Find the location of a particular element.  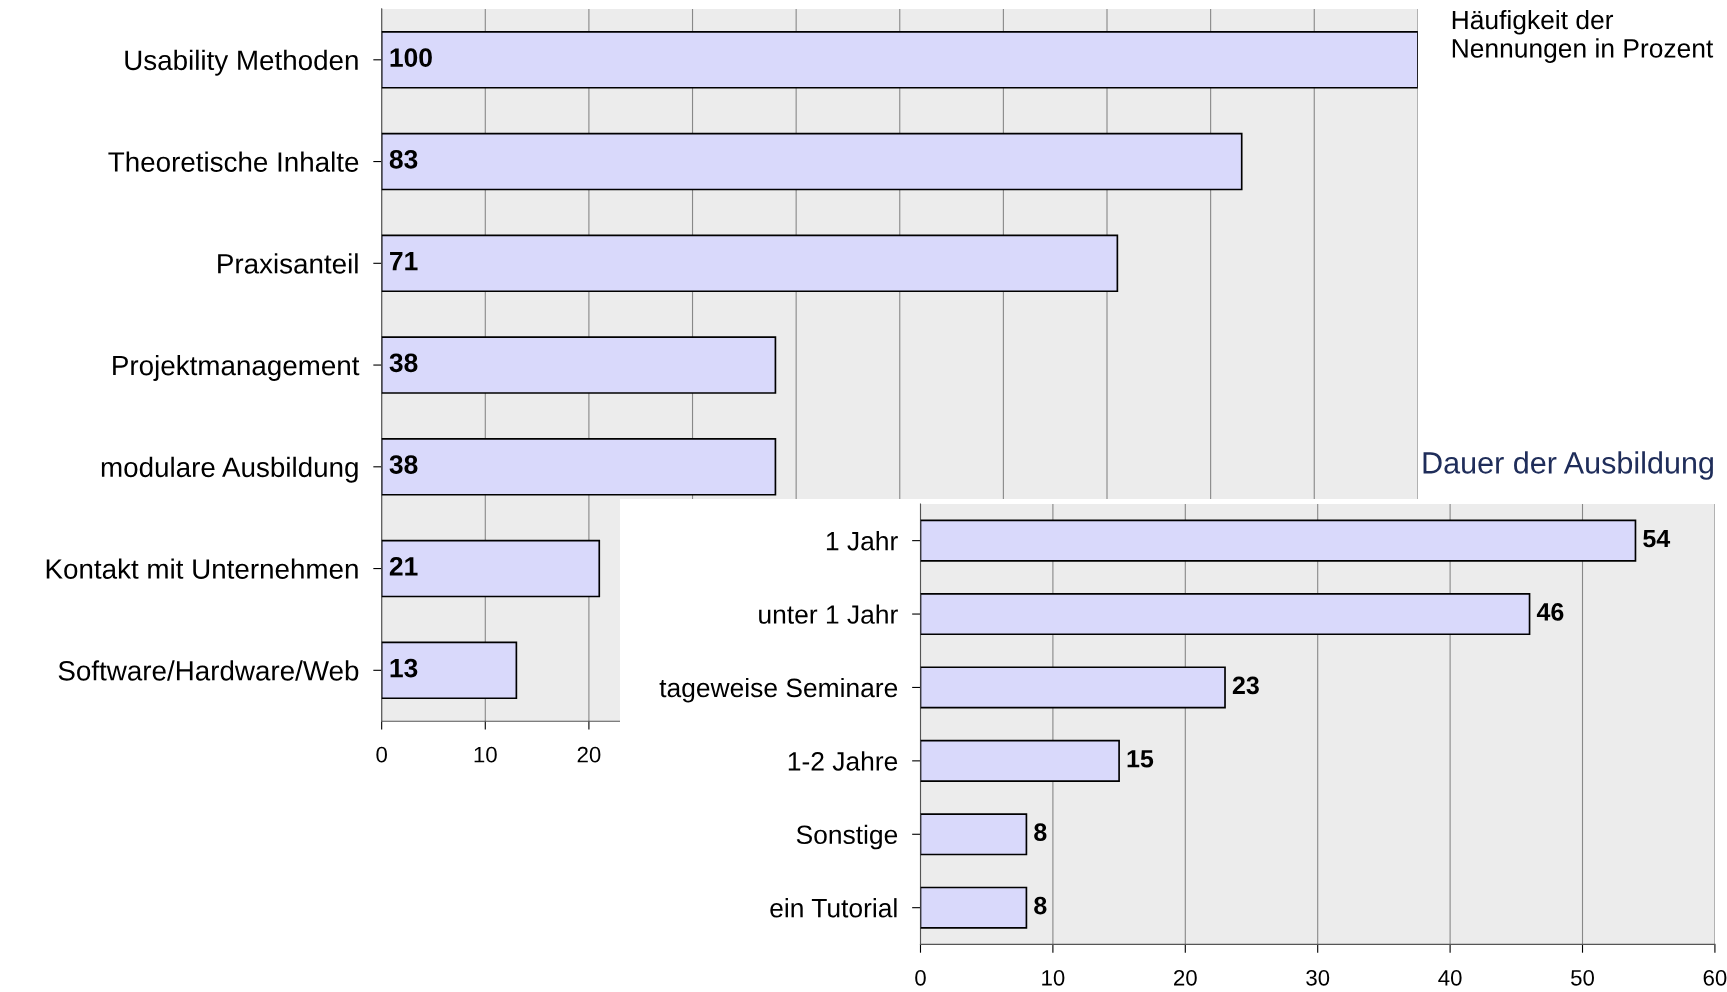

y-tick-label: Kontakt mit Unternehmen is located at coordinates (202, 568).